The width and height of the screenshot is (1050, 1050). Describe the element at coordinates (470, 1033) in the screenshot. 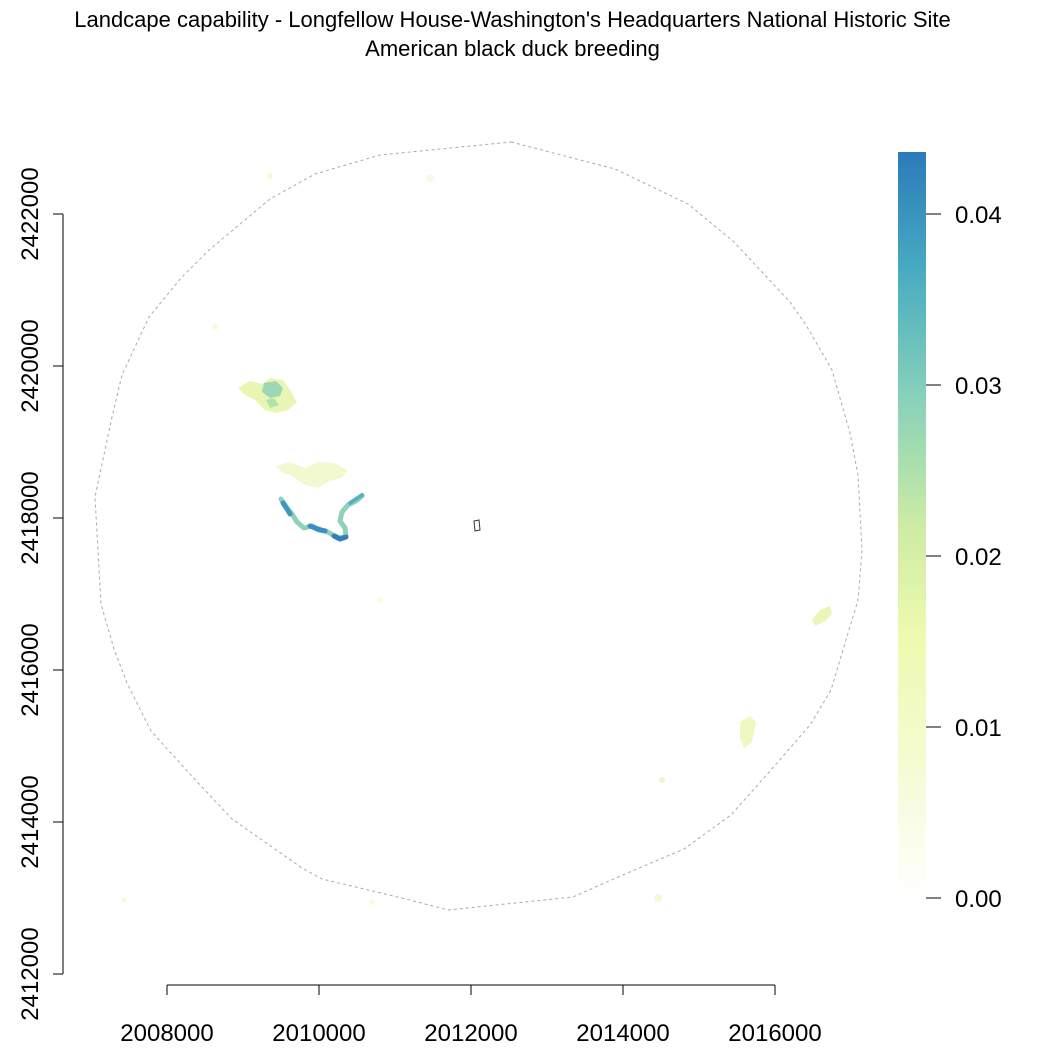

I see `x-tick-label: 2012000` at that location.